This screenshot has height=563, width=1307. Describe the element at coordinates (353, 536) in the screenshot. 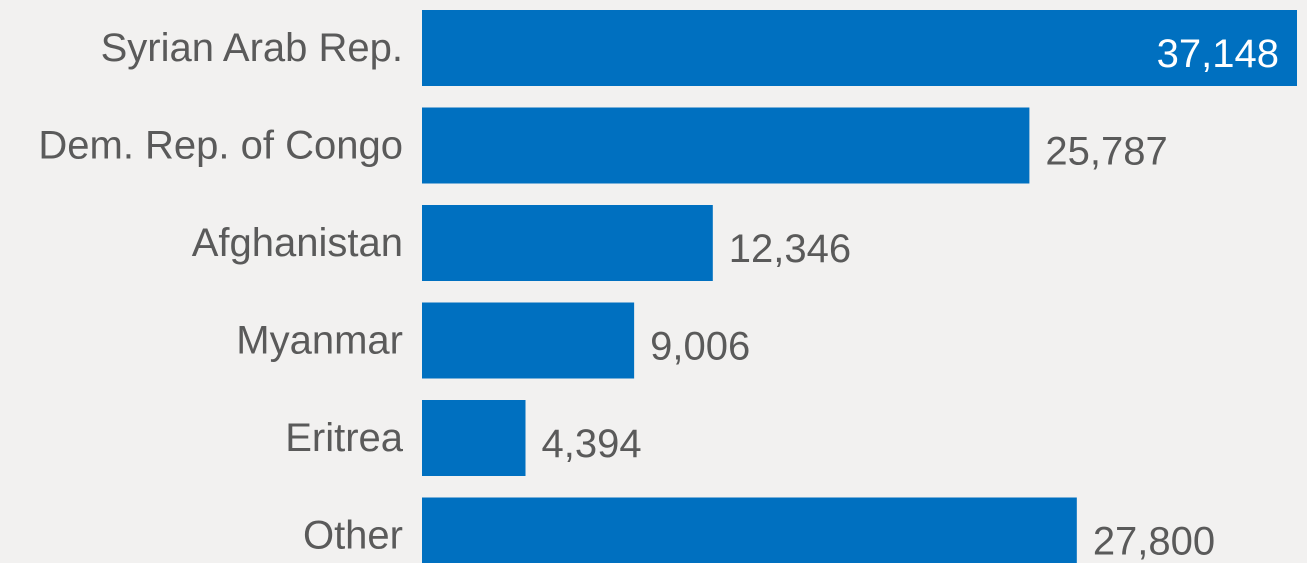

I see `category-label: Other` at that location.